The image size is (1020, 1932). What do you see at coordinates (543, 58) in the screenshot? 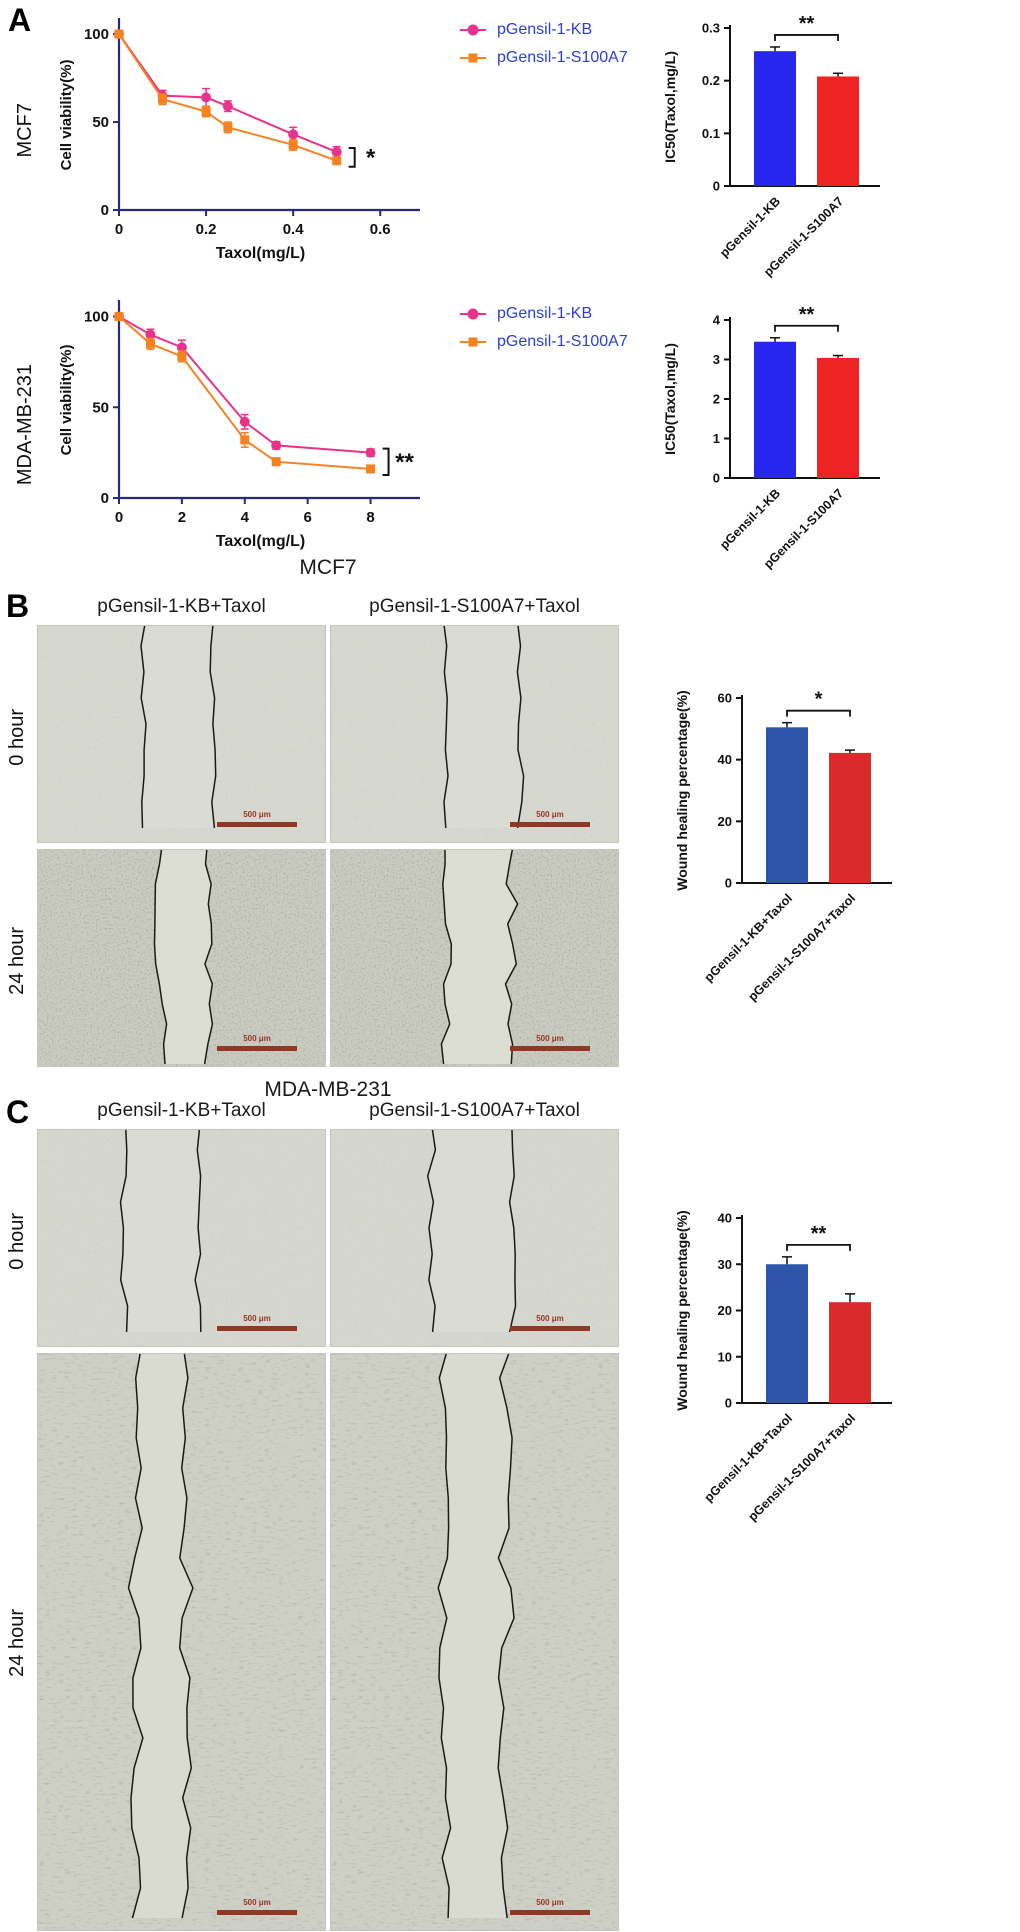
I see `legend-item-s100a7: pGensil-1-S100A7` at bounding box center [543, 58].